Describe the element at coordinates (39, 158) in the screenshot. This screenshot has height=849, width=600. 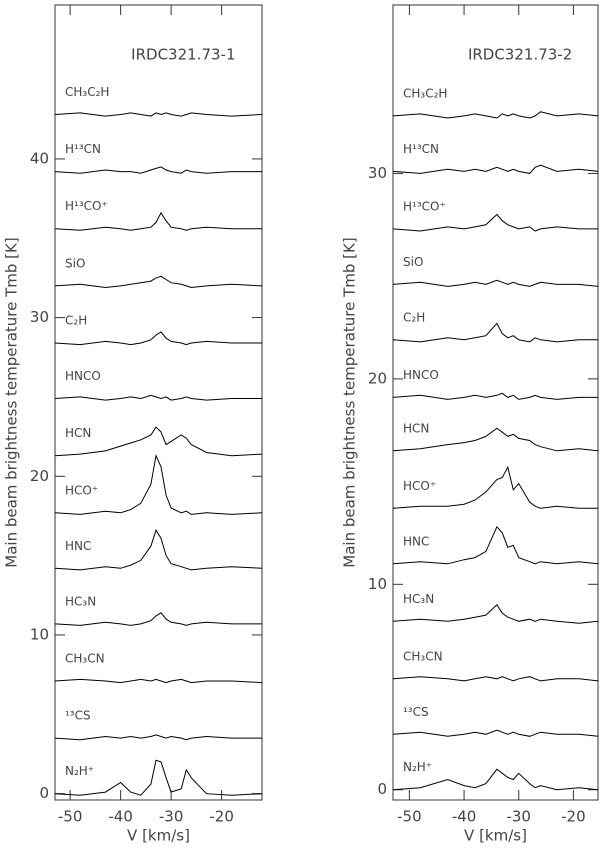
I see `y-tick-label: 40` at that location.